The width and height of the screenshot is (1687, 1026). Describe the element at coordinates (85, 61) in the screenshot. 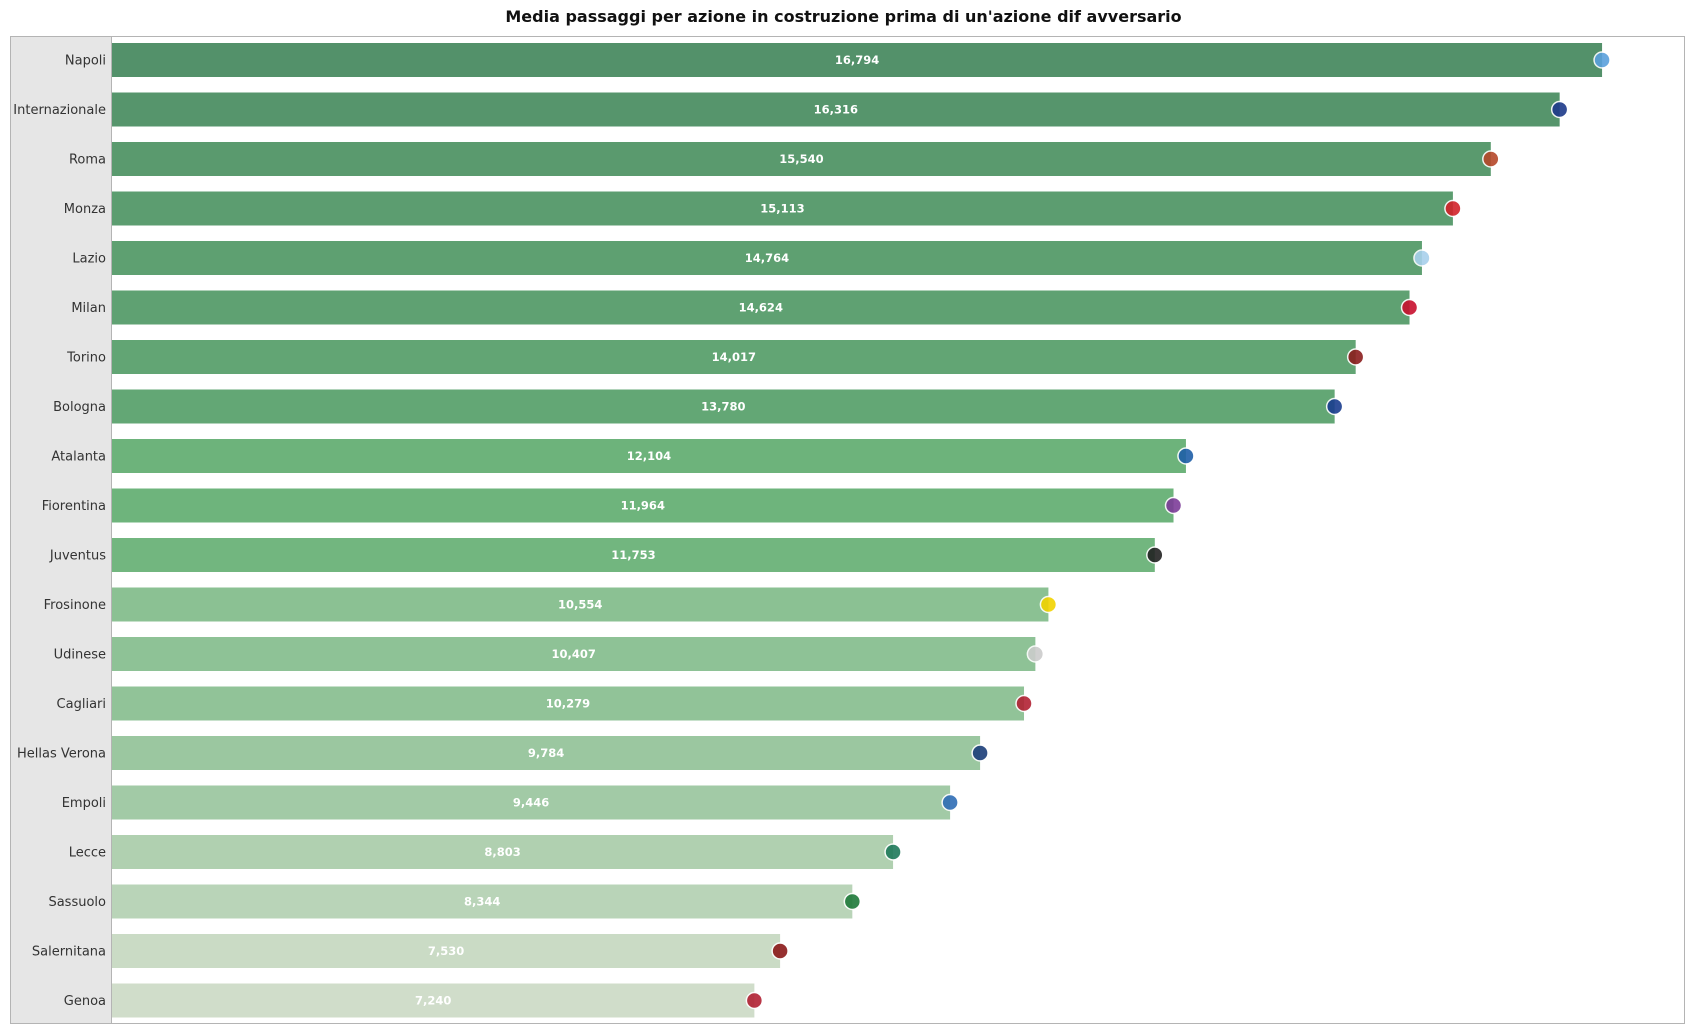

I see `category-label: Napoli` at that location.